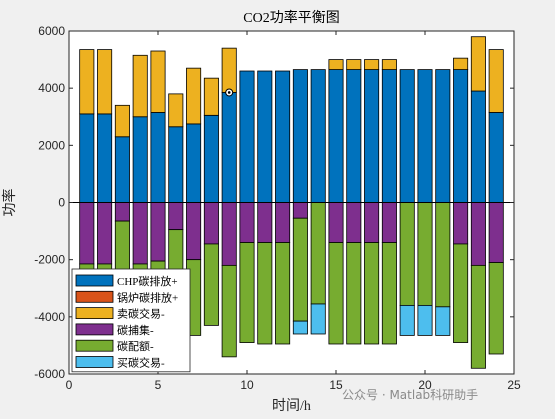  Describe the element at coordinates (410, 395) in the screenshot. I see `watermark-text: 公众号 · Matlab科研助手` at that location.